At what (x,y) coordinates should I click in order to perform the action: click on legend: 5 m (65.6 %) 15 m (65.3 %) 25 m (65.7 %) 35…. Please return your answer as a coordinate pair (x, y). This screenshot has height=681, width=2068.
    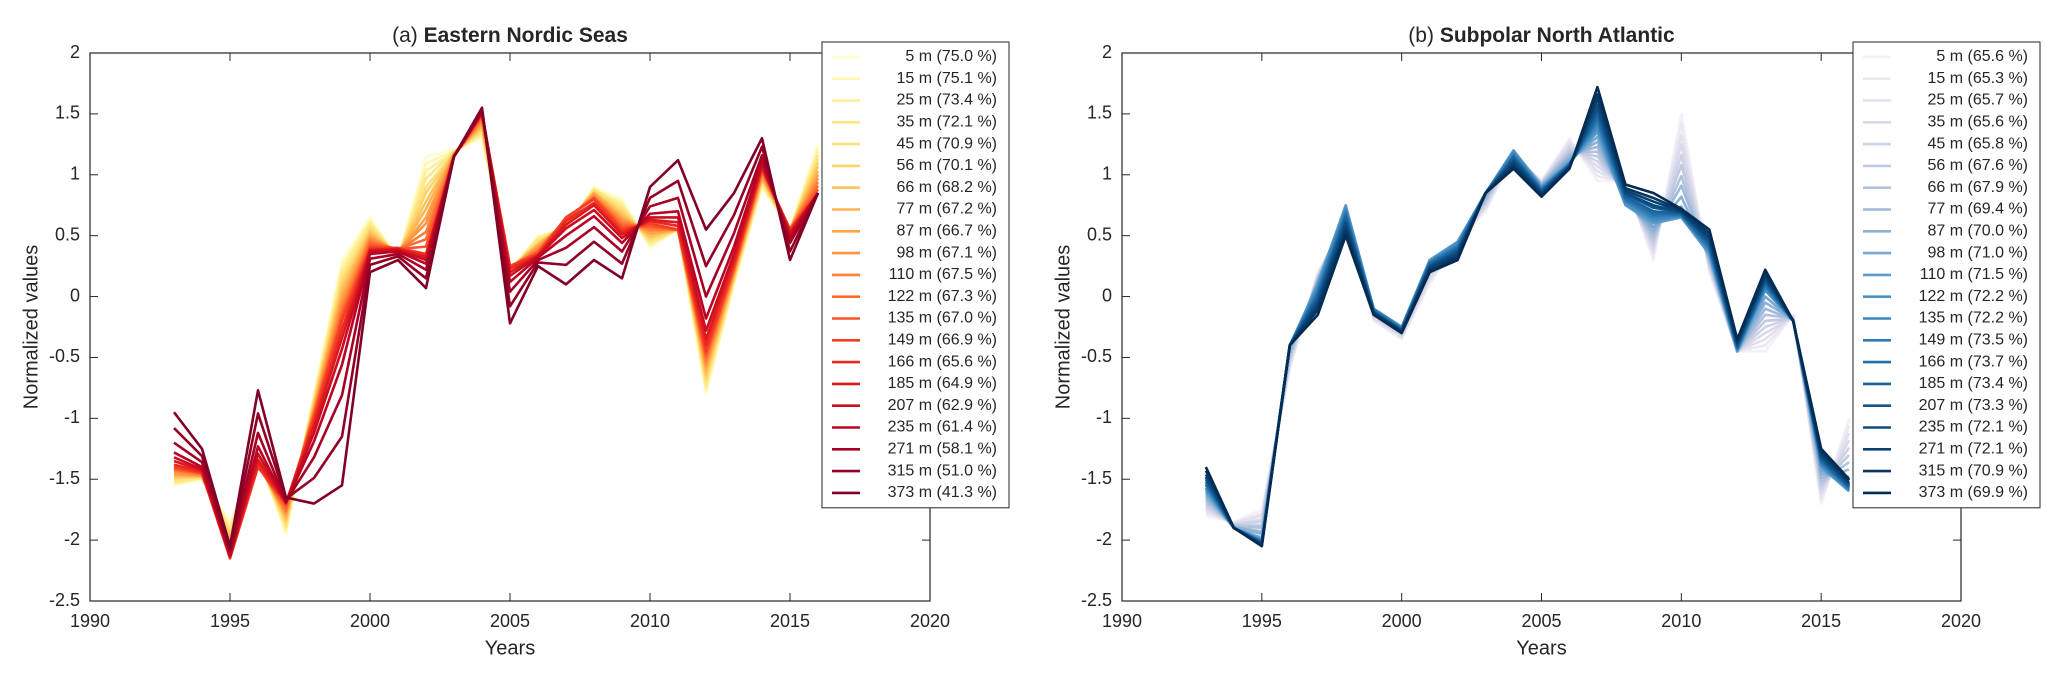
    Looking at the image, I should click on (1946, 275).